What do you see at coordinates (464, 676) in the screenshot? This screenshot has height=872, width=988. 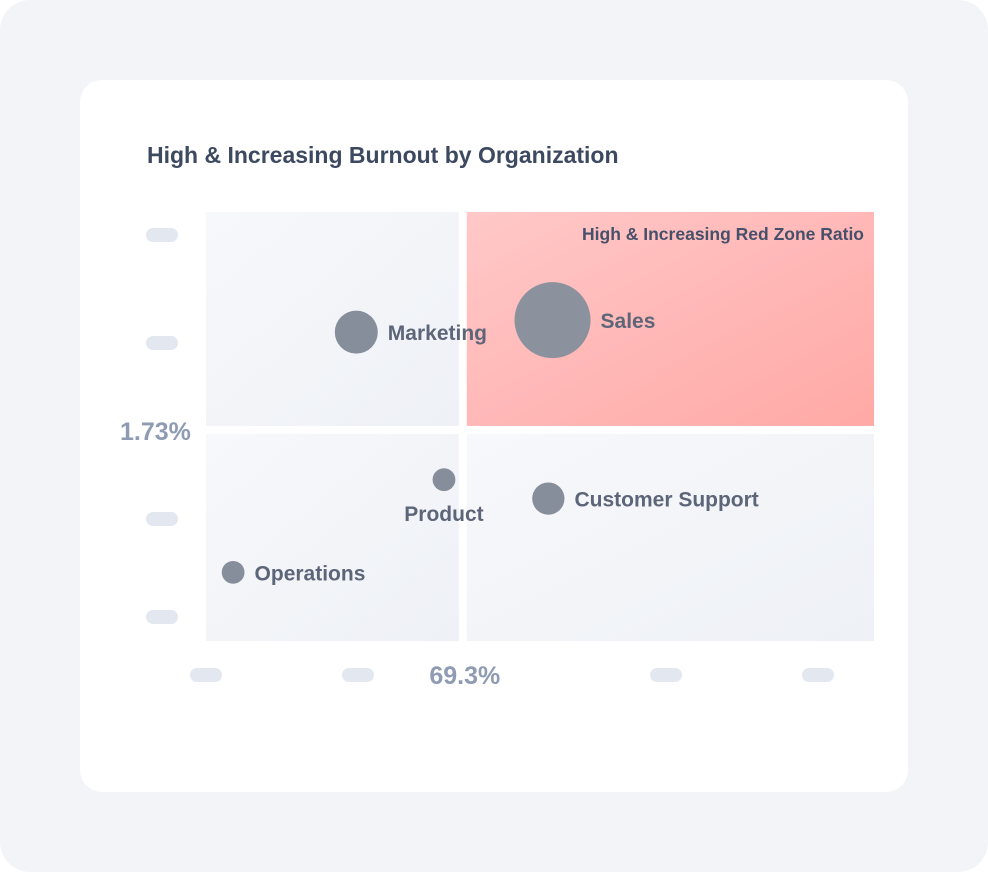 I see `x-threshold-label: 69.3%` at bounding box center [464, 676].